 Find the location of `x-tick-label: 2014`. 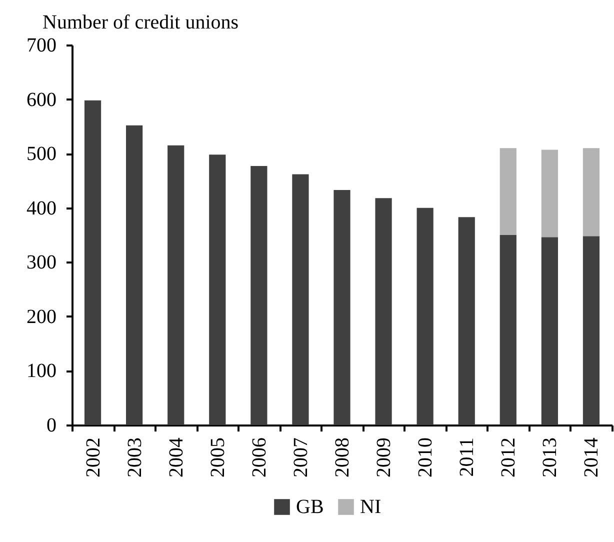

x-tick-label: 2014 is located at coordinates (591, 458).